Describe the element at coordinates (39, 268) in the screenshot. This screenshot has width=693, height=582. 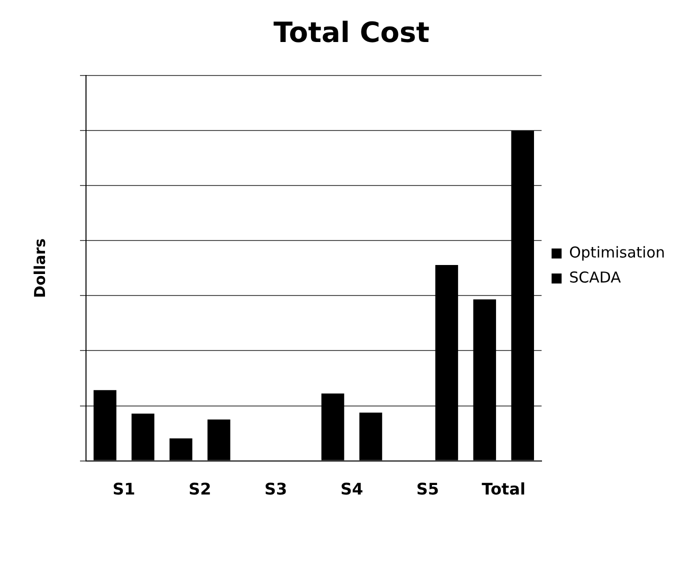
I see `y-axis-title: Dollars` at that location.